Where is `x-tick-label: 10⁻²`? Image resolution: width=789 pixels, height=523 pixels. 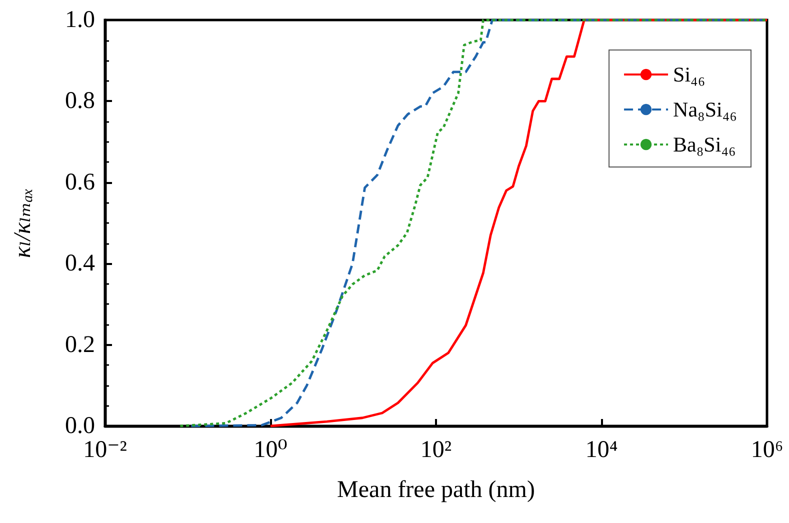 x-tick-label: 10⁻² is located at coordinates (105, 450).